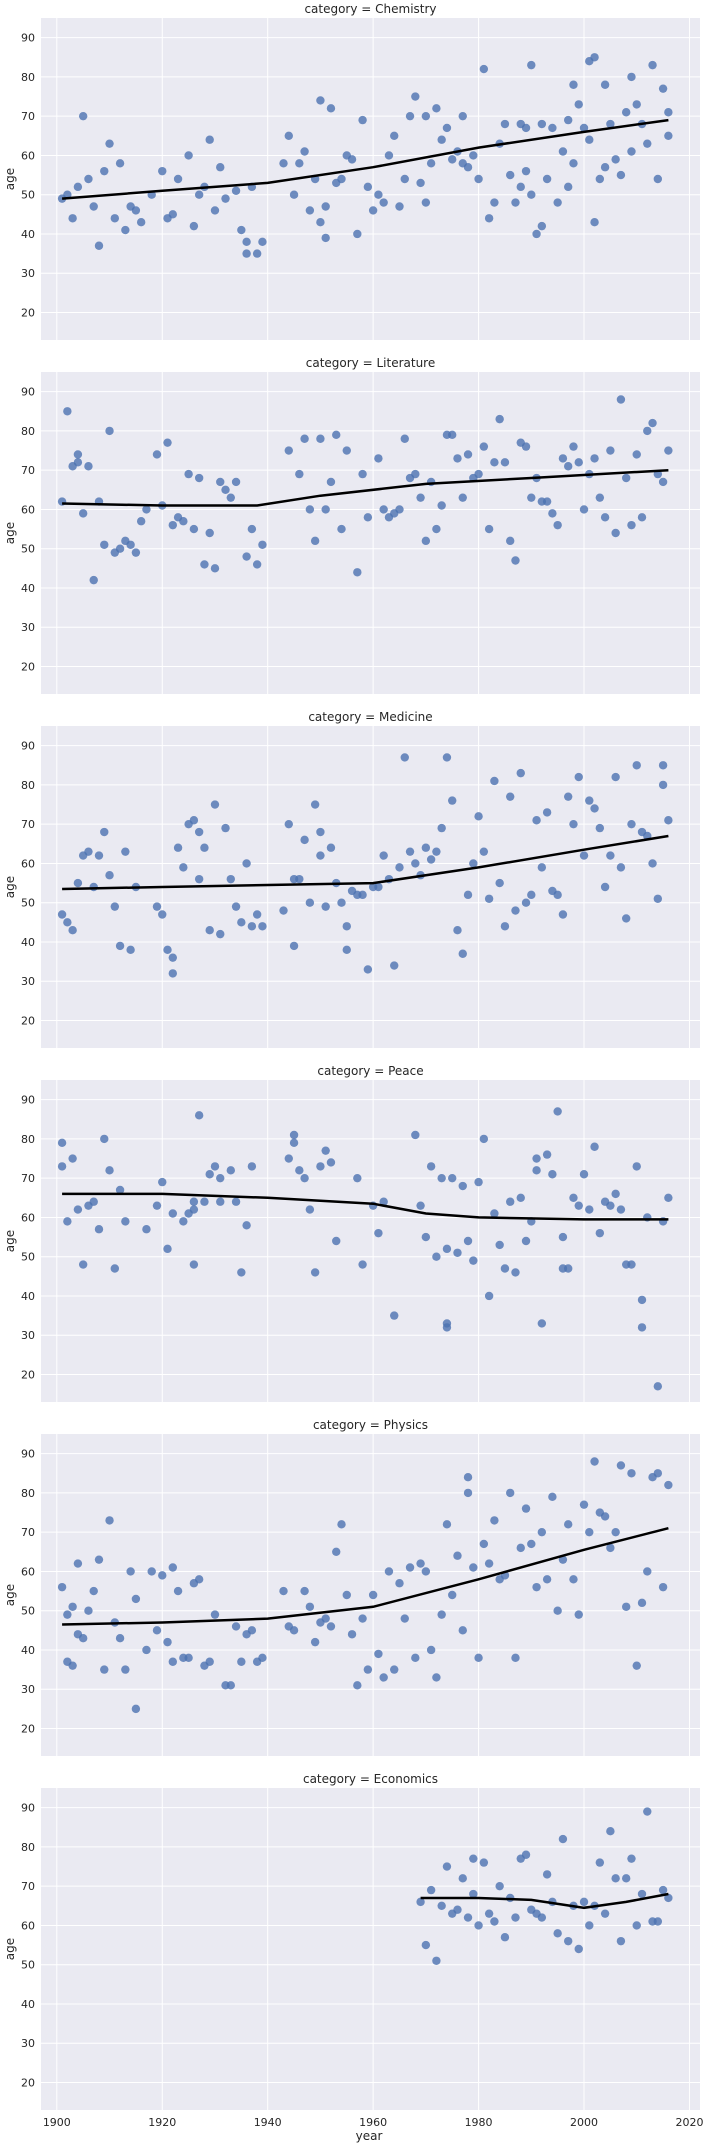  I want to click on x-tick-label: 1920, so click(162, 2122).